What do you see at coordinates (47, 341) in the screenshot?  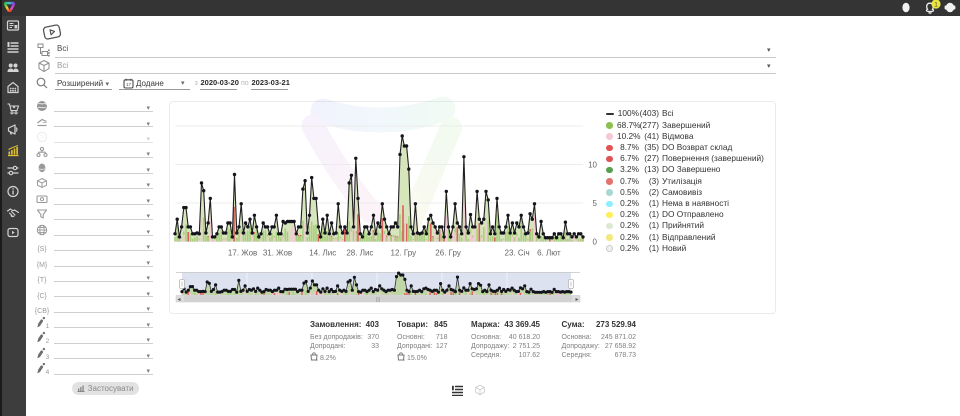 I see `svg-text: 2` at bounding box center [47, 341].